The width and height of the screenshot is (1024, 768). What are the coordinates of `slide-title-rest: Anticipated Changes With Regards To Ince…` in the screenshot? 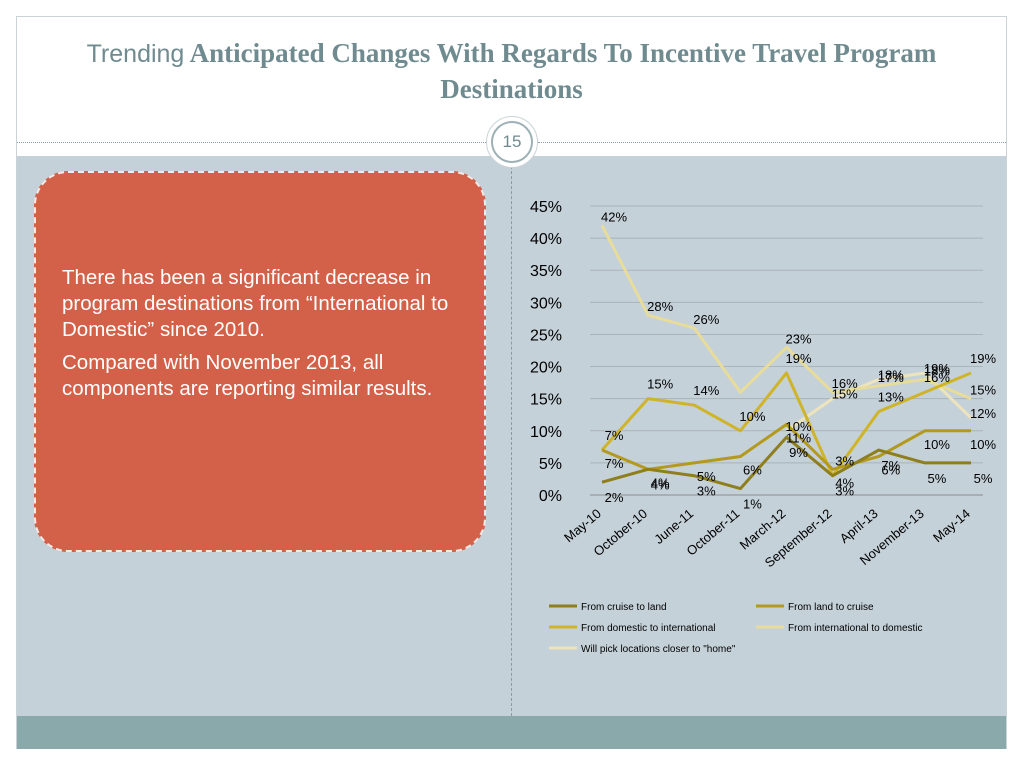 It's located at (560, 71).